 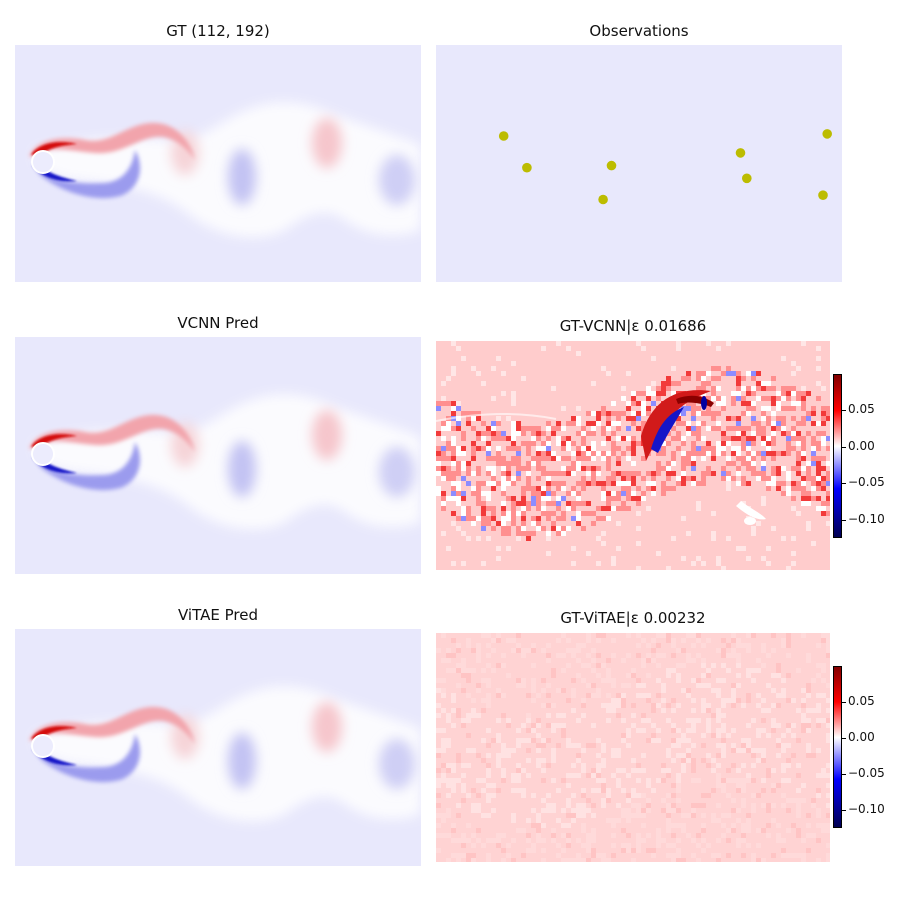 I want to click on colorbar-vcnn, so click(x=837, y=456).